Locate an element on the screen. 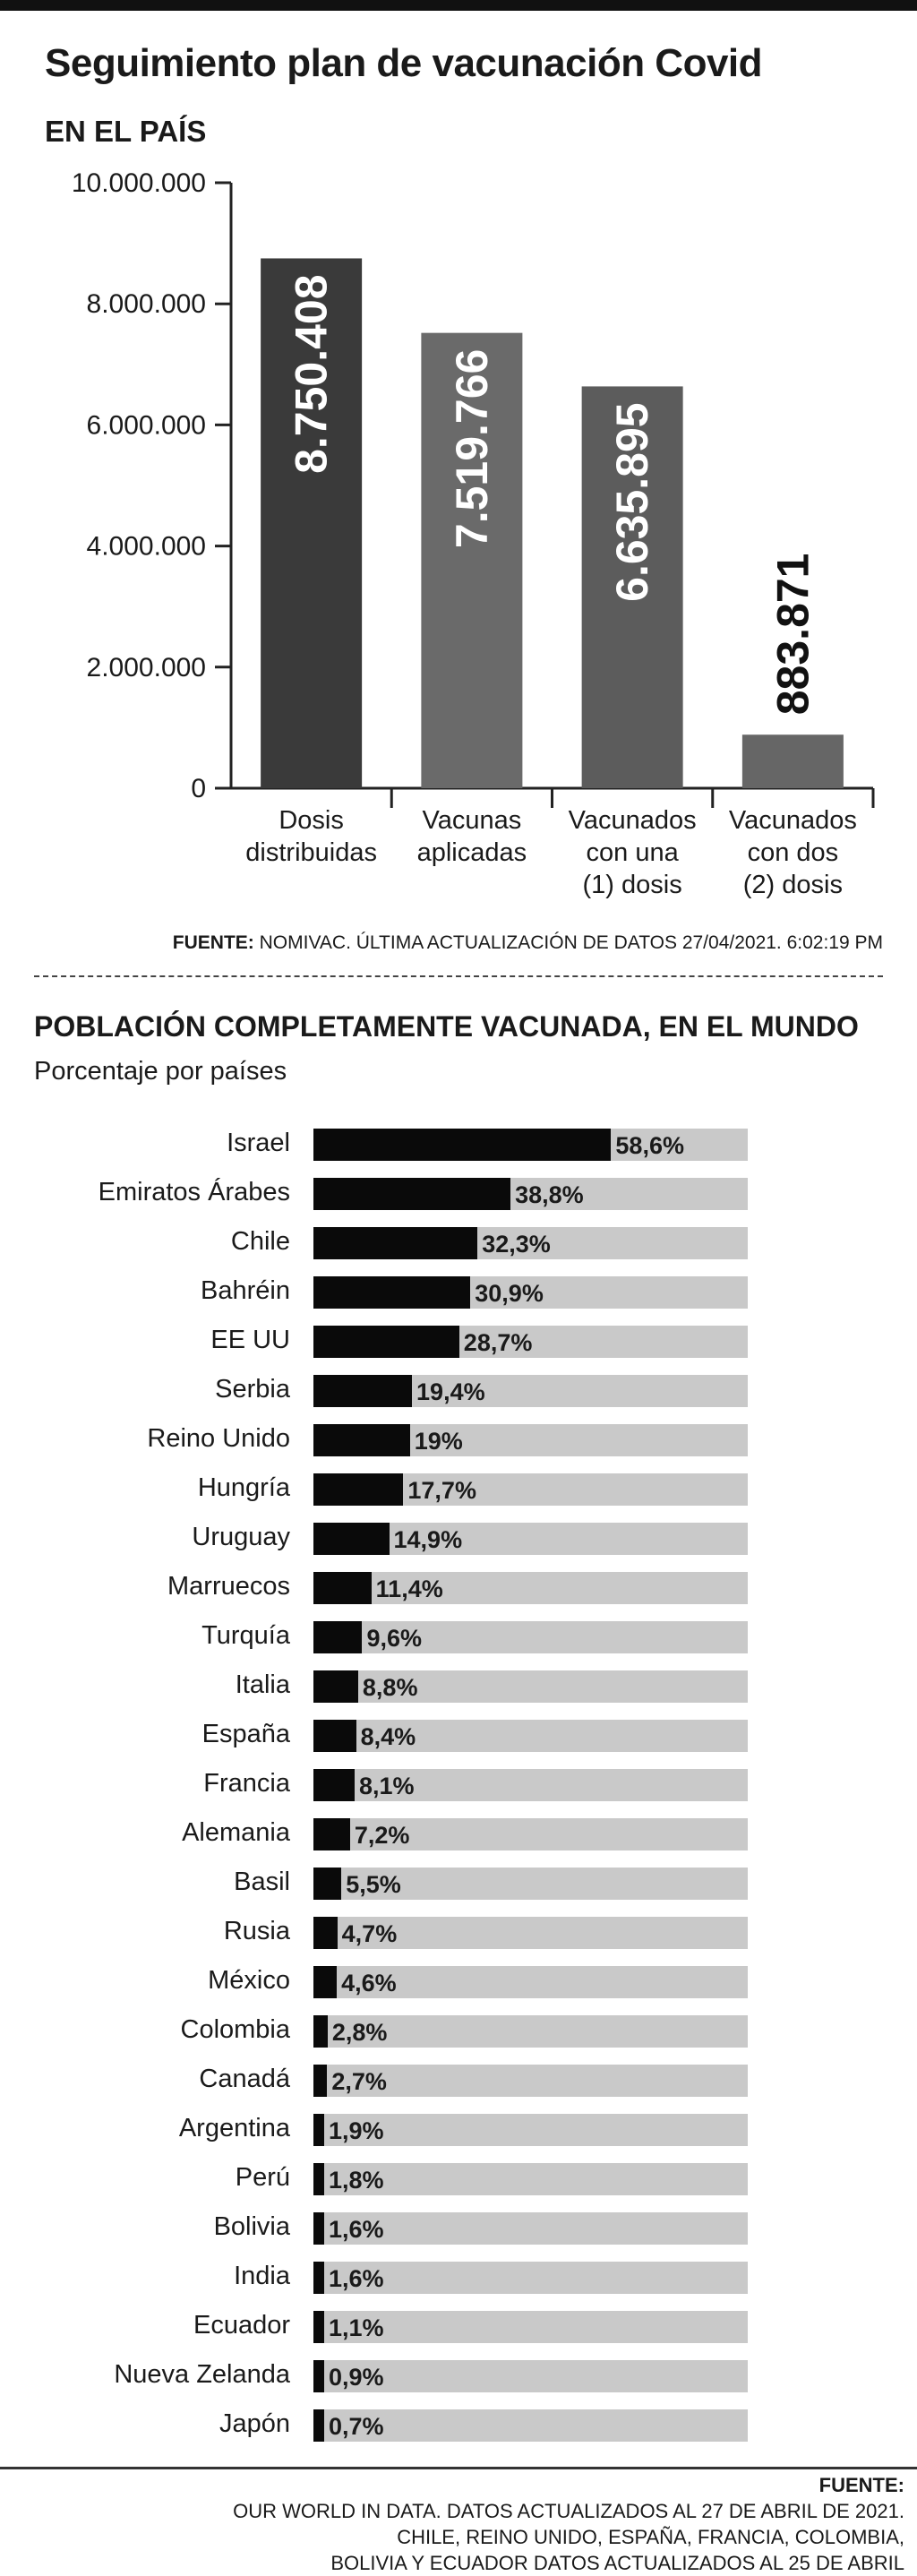 Image resolution: width=917 pixels, height=2576 pixels. list-item: India 1,6% is located at coordinates (458, 2278).